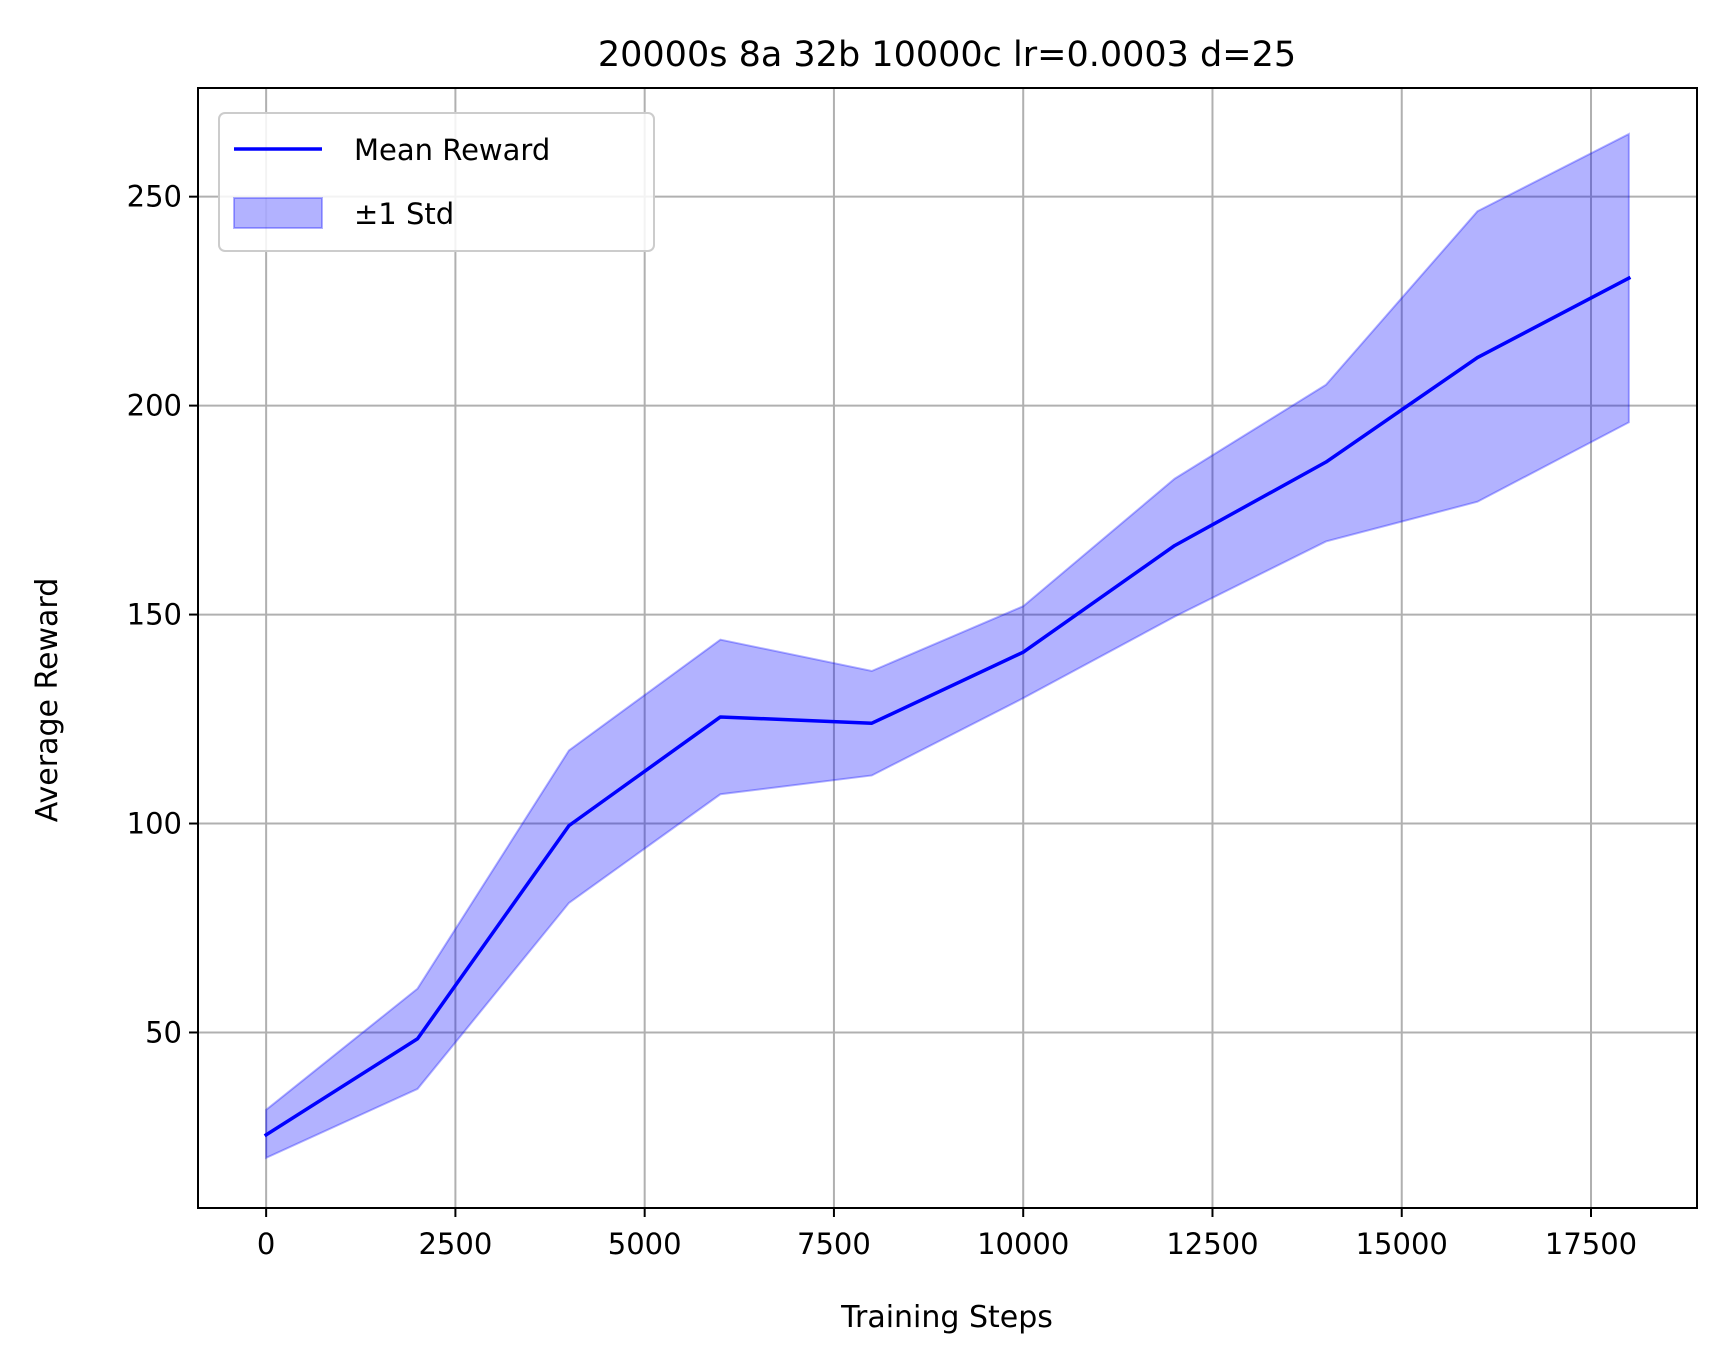  I want to click on y-tick-label: 150, so click(154, 615).